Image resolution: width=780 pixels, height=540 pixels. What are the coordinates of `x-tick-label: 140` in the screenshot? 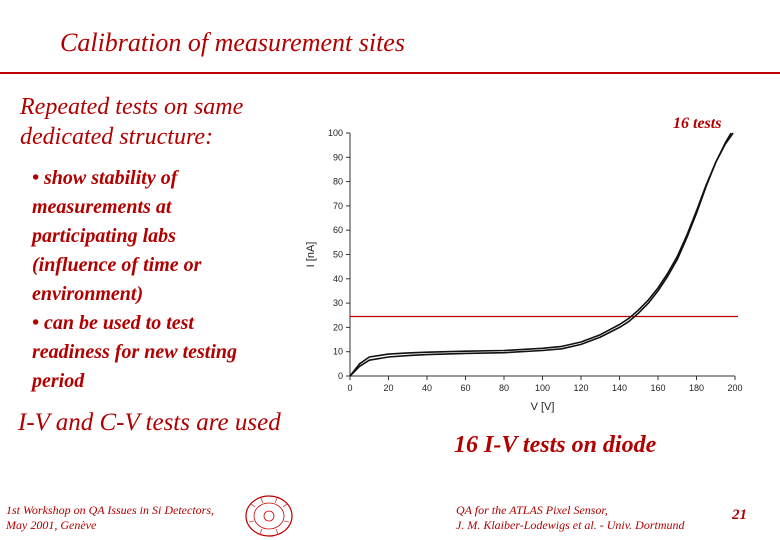 It's located at (619, 388).